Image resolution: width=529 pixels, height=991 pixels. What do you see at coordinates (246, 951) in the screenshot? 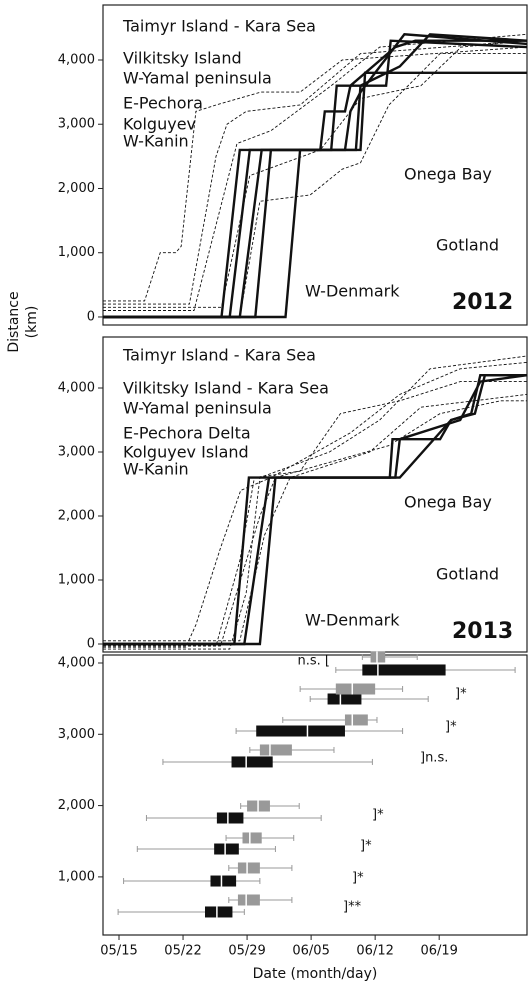
I see `x-tick-label: 05/29` at bounding box center [246, 951].